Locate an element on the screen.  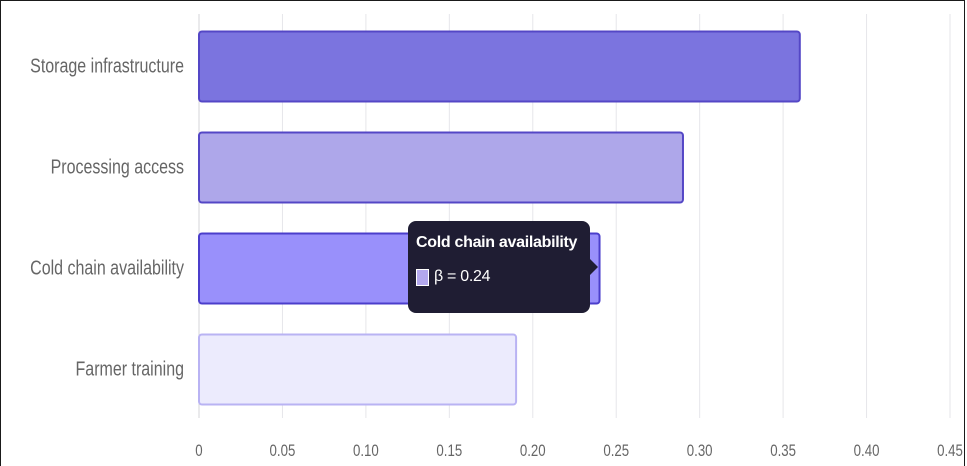
x-tick-label: 0 is located at coordinates (198, 451).